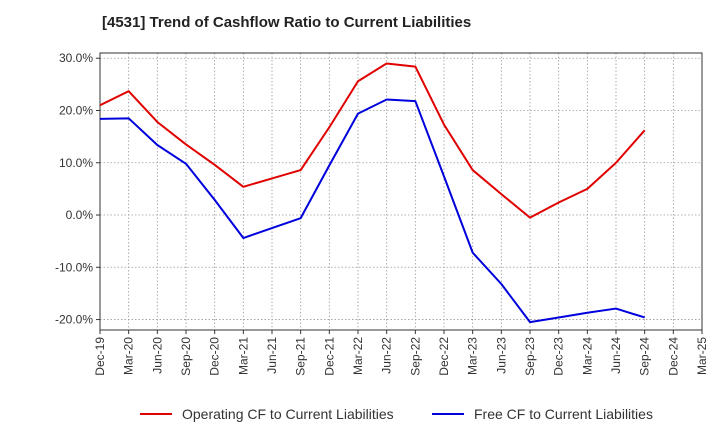 The width and height of the screenshot is (720, 440). Describe the element at coordinates (76, 163) in the screenshot. I see `y-tick-label: 10.0%` at that location.